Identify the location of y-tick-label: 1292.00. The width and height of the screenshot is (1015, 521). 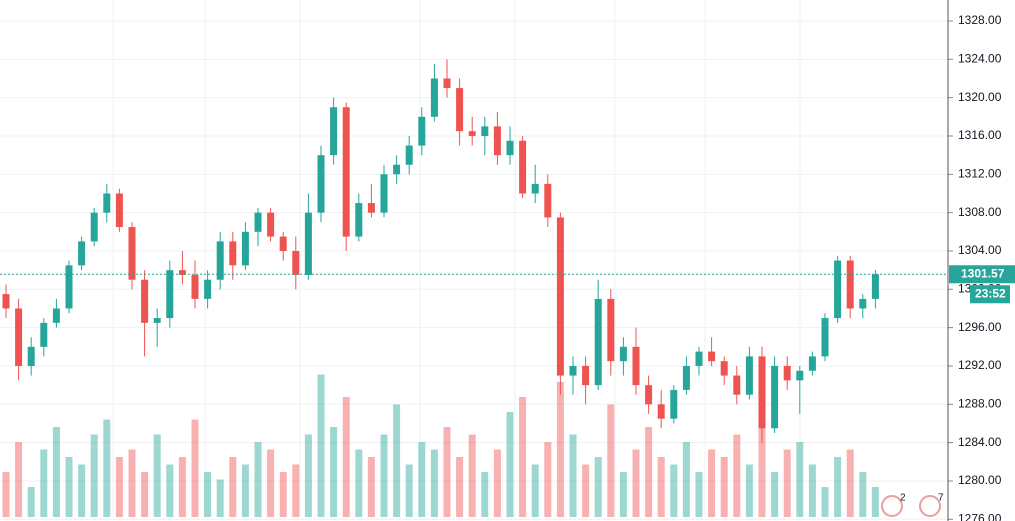
(980, 365).